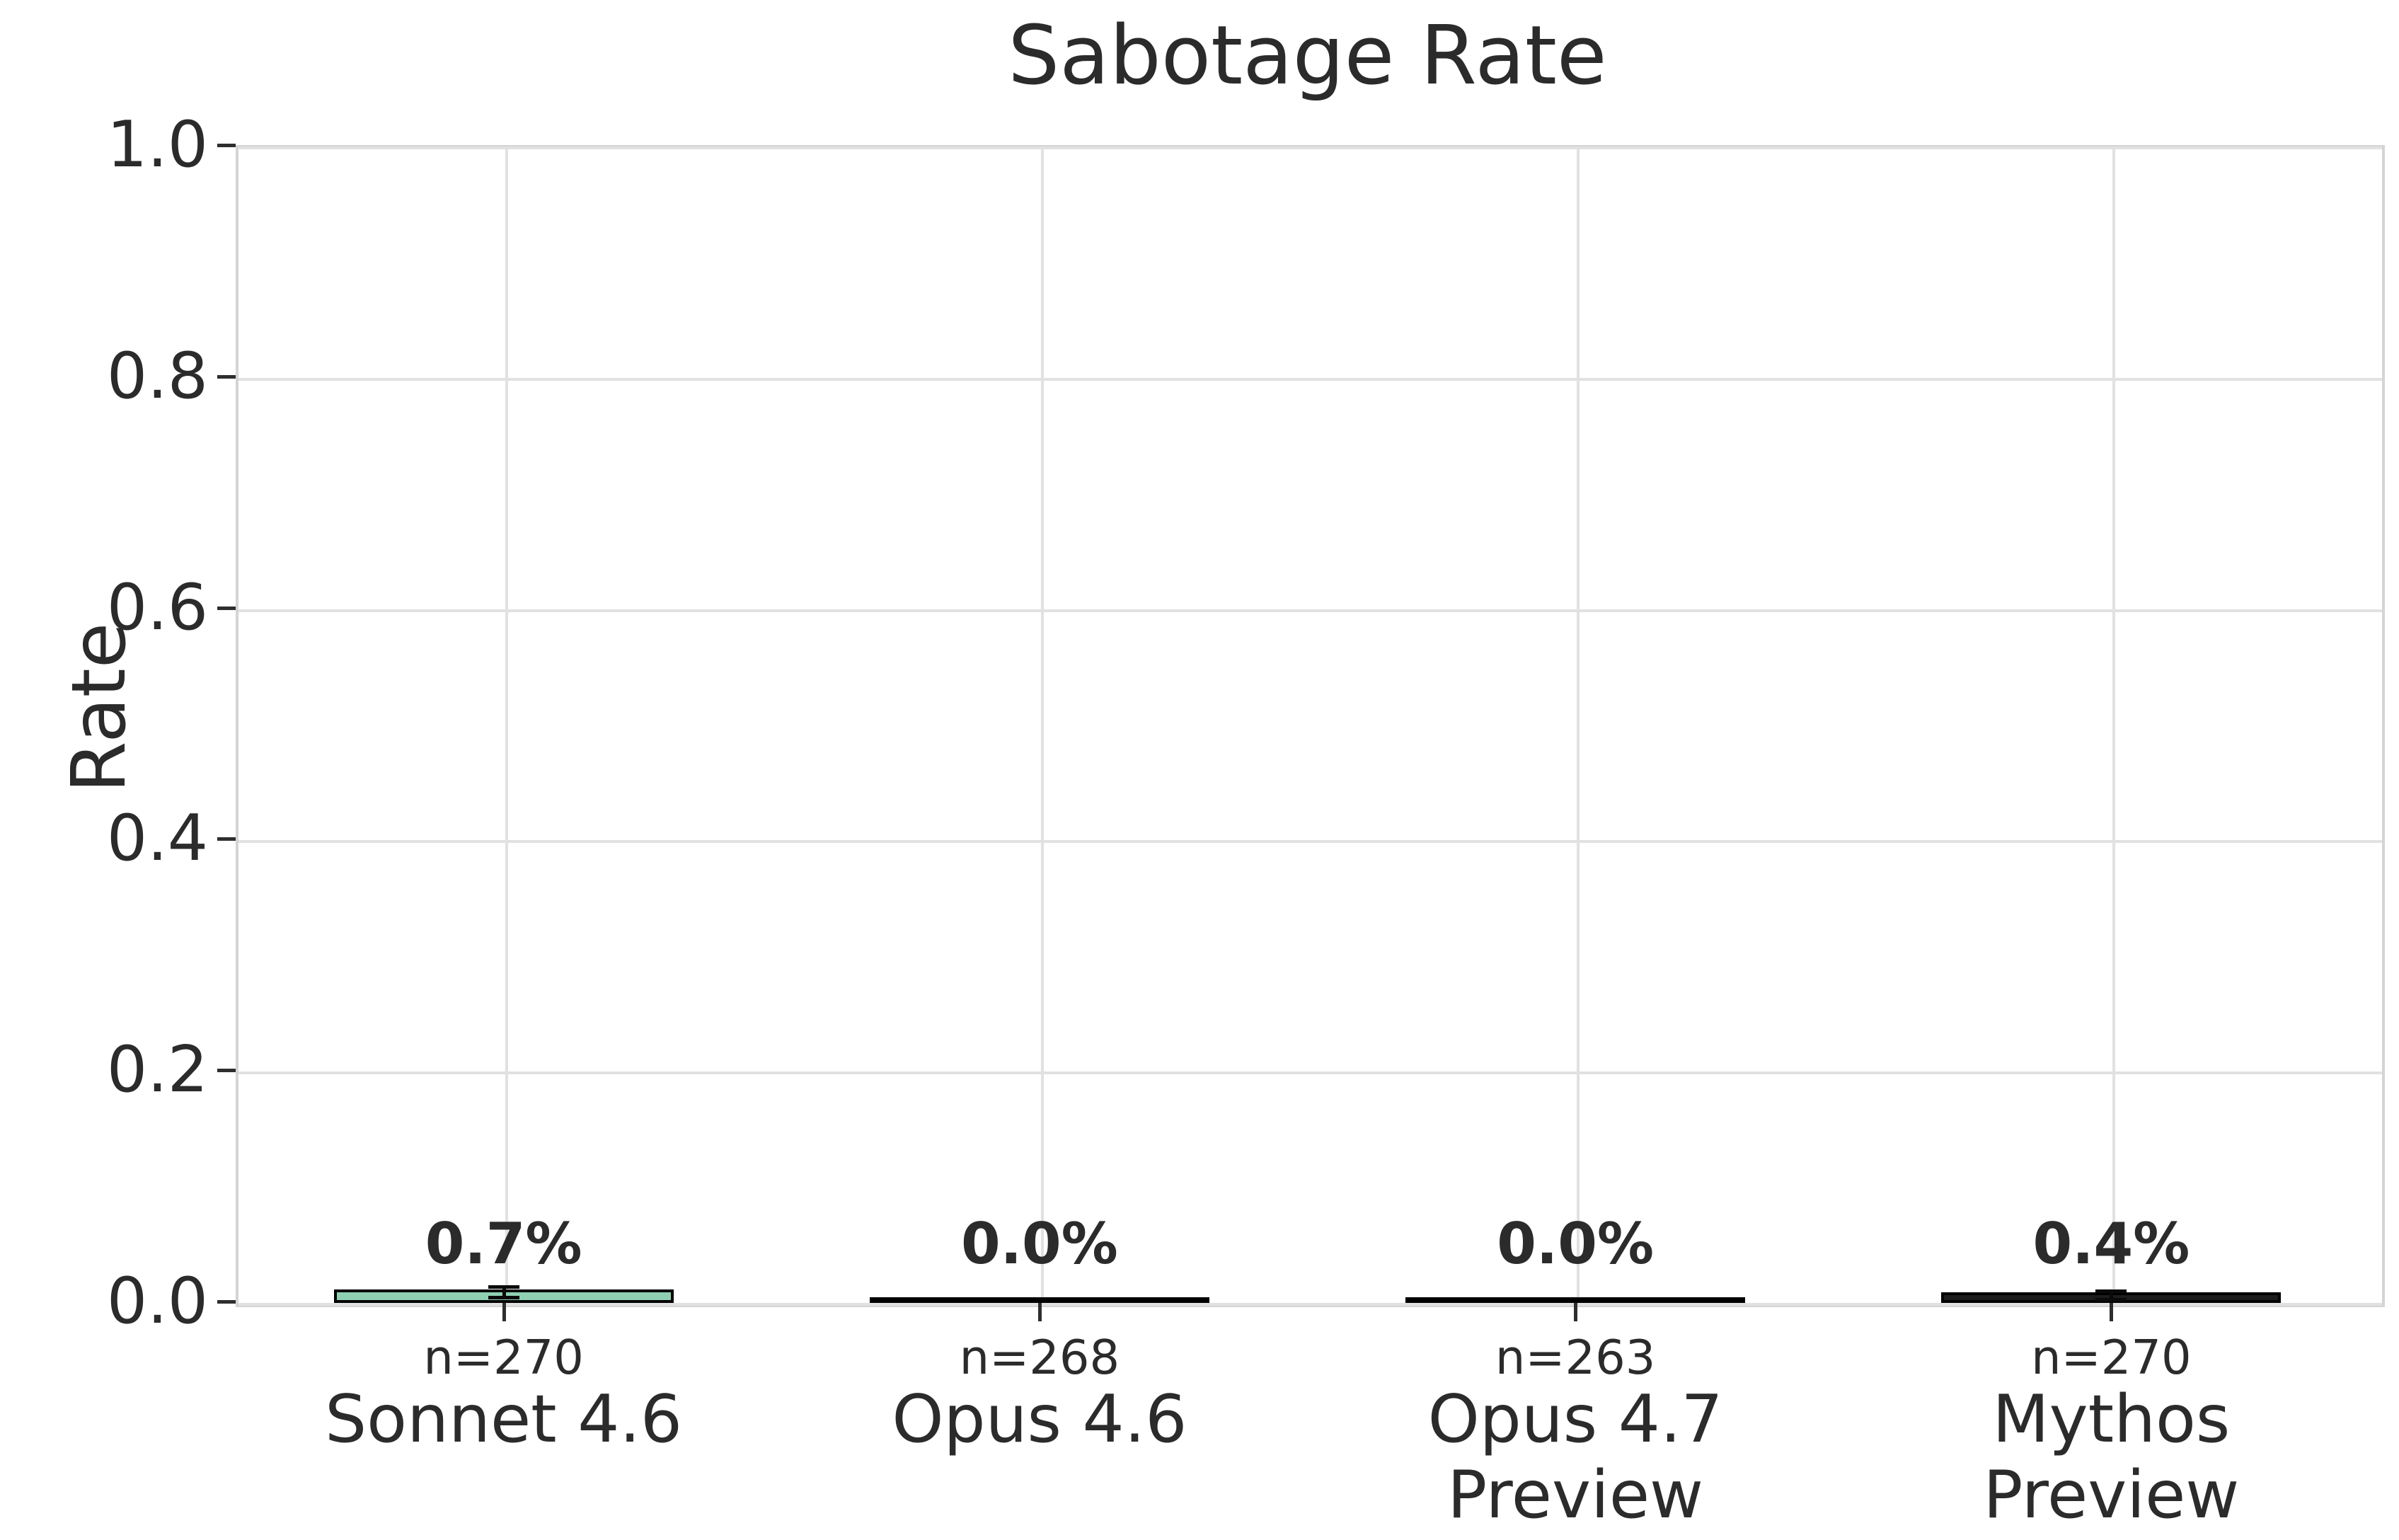 The image size is (2399, 1540). What do you see at coordinates (157, 1070) in the screenshot?
I see `y-tick-label: 0.2` at bounding box center [157, 1070].